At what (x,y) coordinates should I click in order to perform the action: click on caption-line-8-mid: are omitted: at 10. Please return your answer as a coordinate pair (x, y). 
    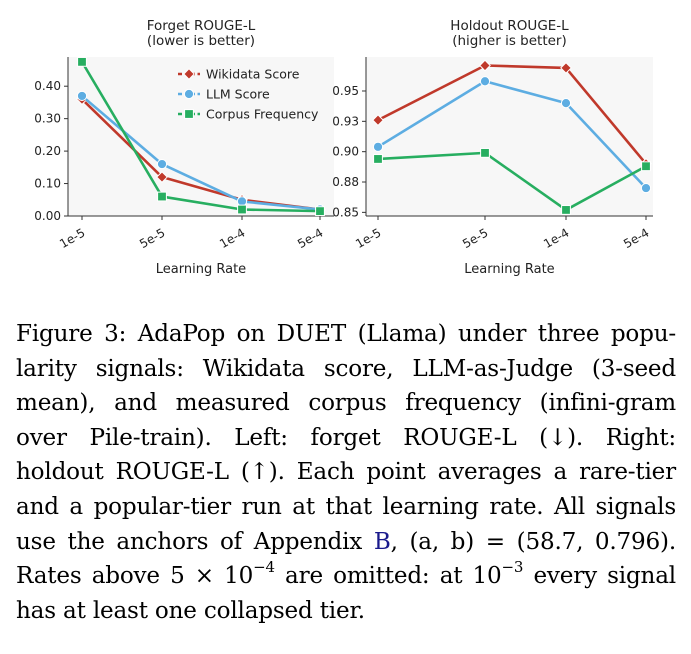
    Looking at the image, I should click on (388, 576).